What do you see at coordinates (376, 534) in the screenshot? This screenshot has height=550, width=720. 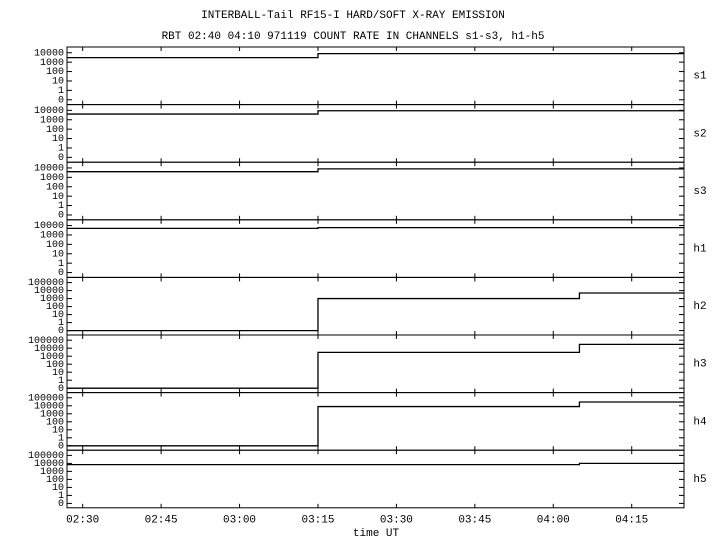 I see `x-axis-label: time UT` at bounding box center [376, 534].